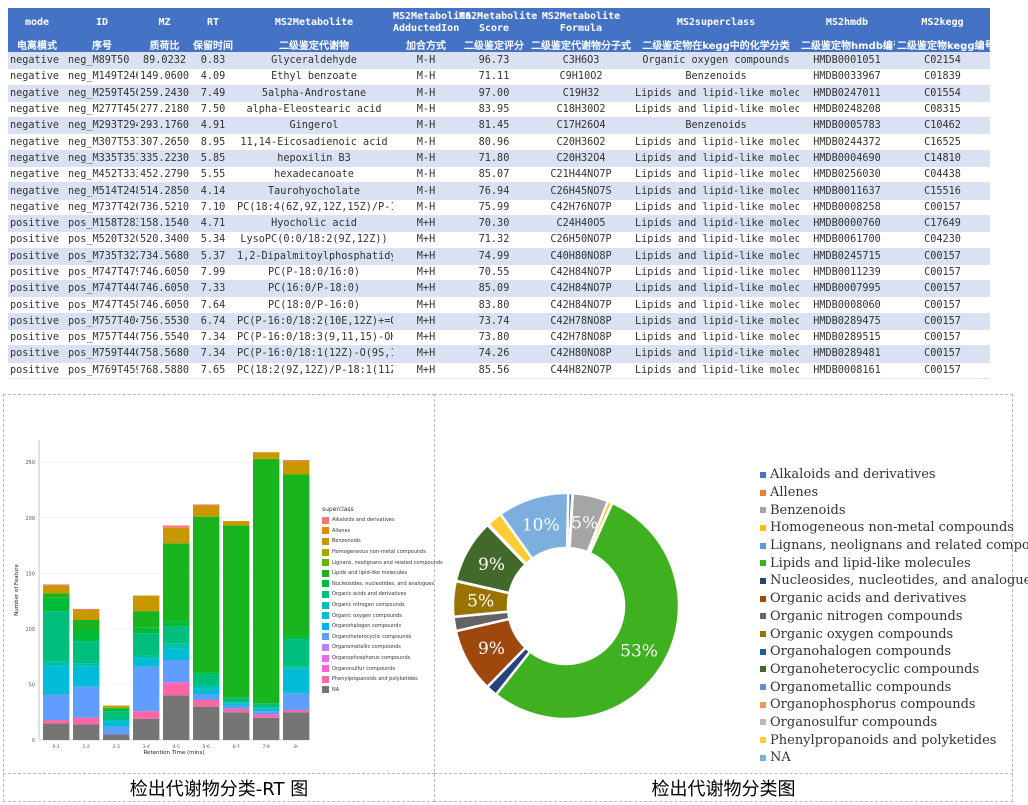 Image resolution: width=1028 pixels, height=805 pixels. I want to click on table-cell: C00157, so click(942, 322).